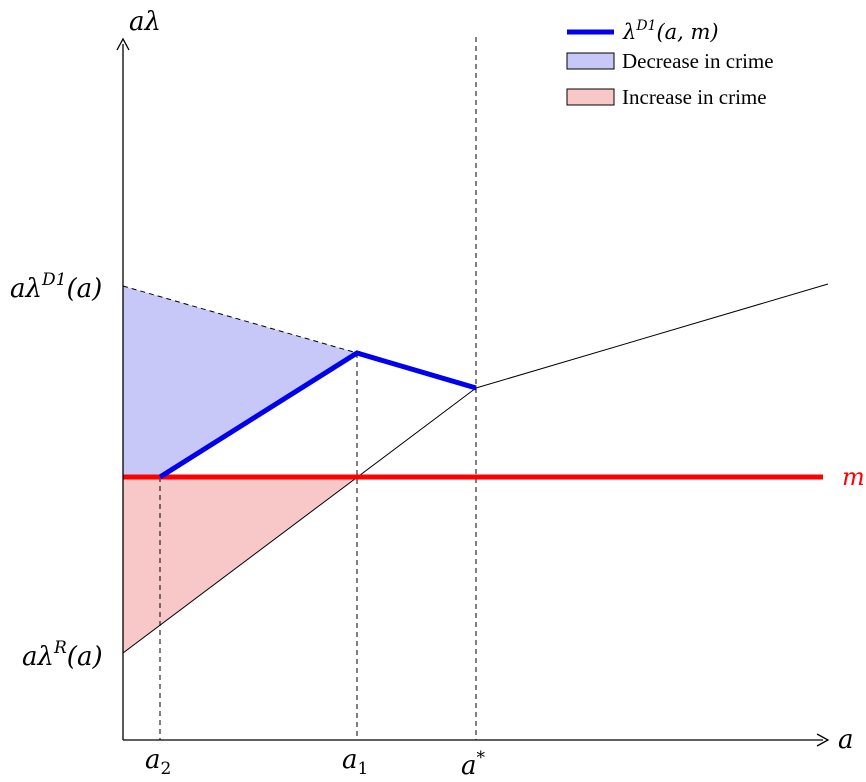 This screenshot has width=866, height=782. Describe the element at coordinates (158, 762) in the screenshot. I see `tick-label-a2: a2` at that location.